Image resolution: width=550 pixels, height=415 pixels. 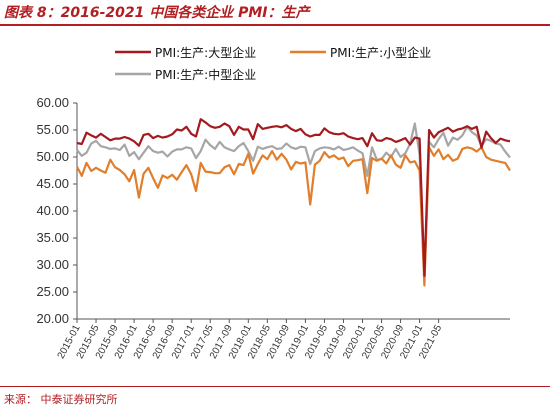 What do you see at coordinates (380, 52) in the screenshot?
I see `legend-label: PMI:生产:小型企业` at bounding box center [380, 52].